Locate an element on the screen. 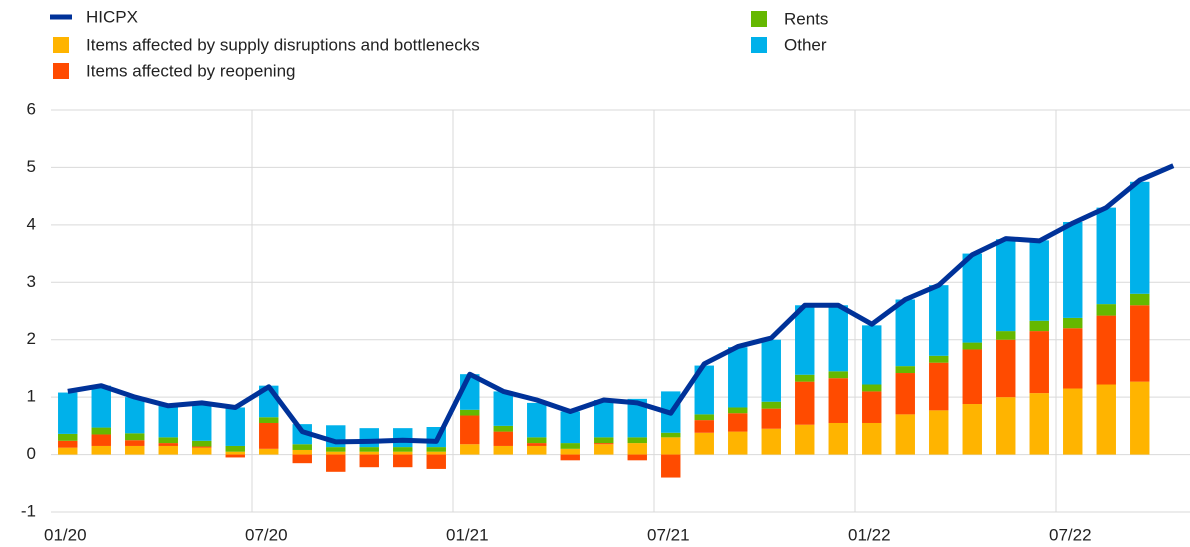 The width and height of the screenshot is (1190, 547). y-tick-label: 3 is located at coordinates (31, 281).